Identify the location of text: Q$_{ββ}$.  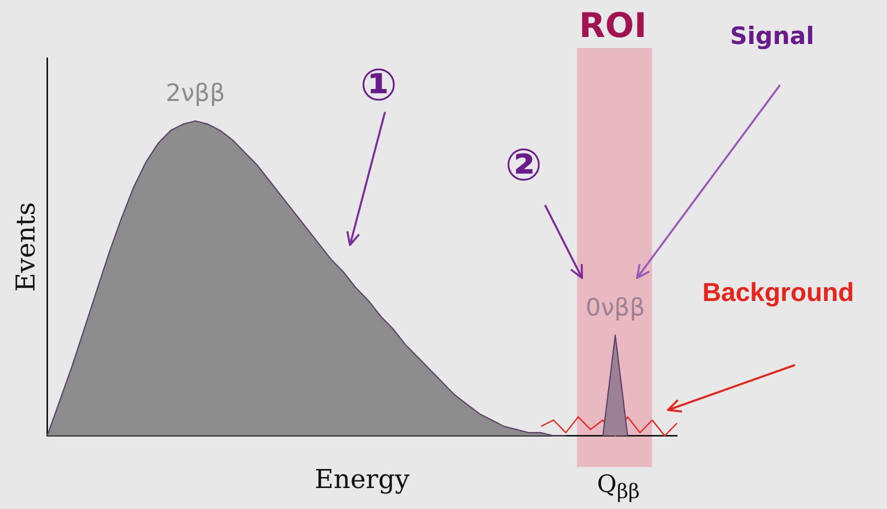
(618, 486).